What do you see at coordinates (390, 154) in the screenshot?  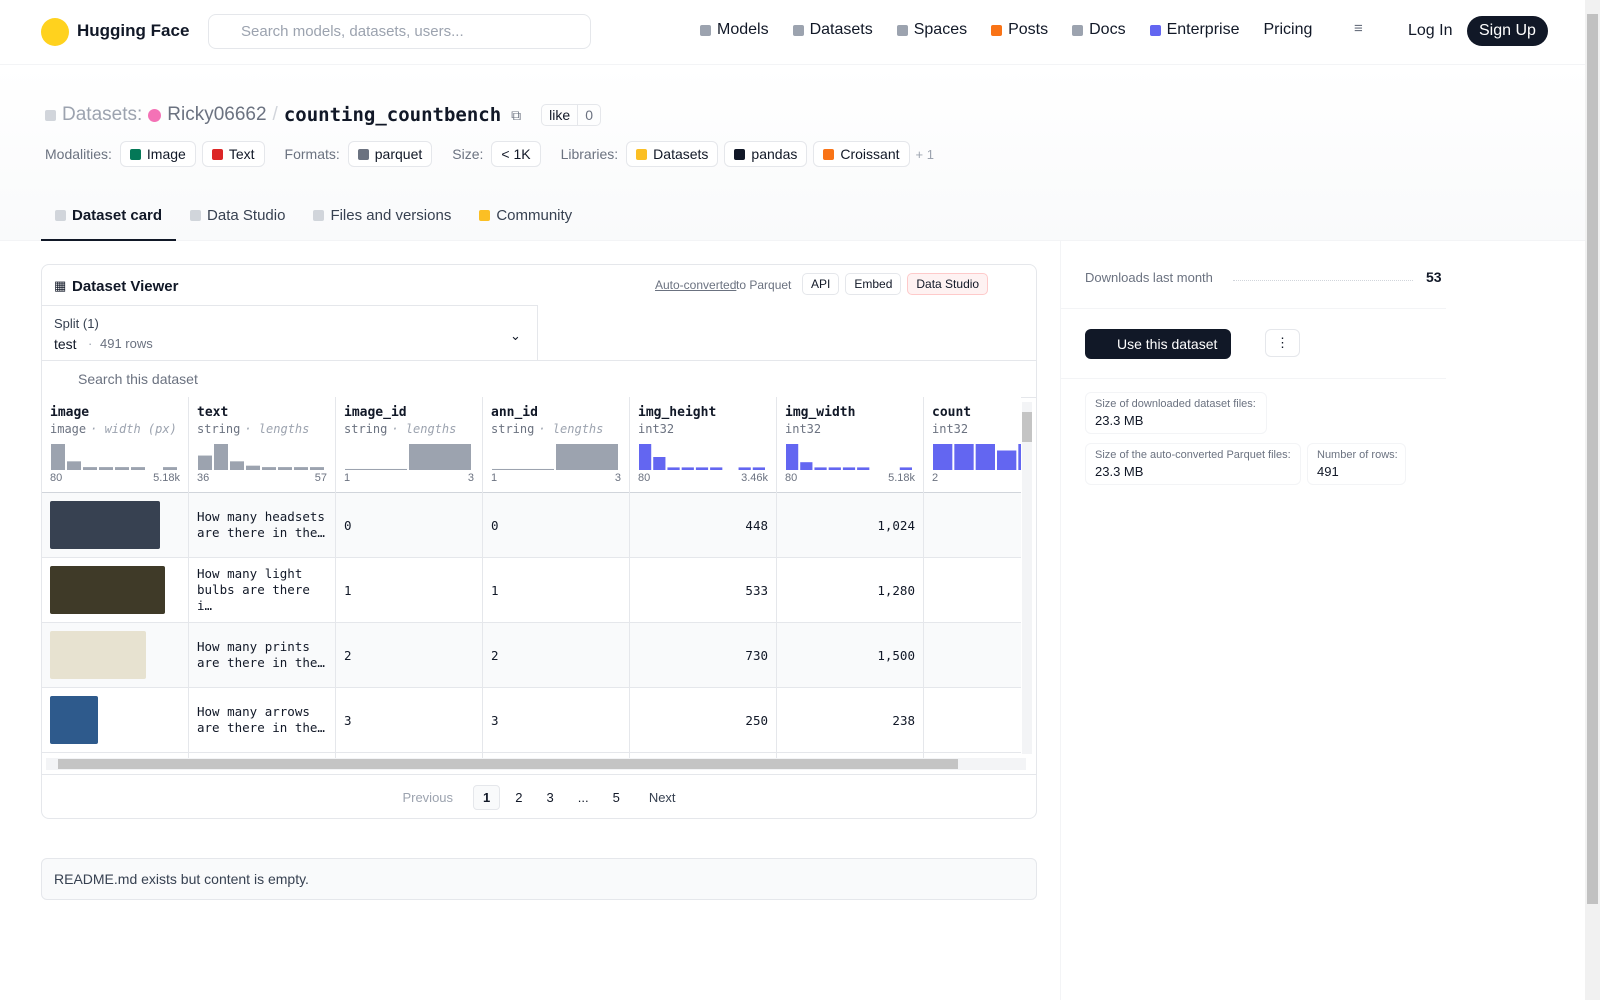 I see `tag: parquet` at bounding box center [390, 154].